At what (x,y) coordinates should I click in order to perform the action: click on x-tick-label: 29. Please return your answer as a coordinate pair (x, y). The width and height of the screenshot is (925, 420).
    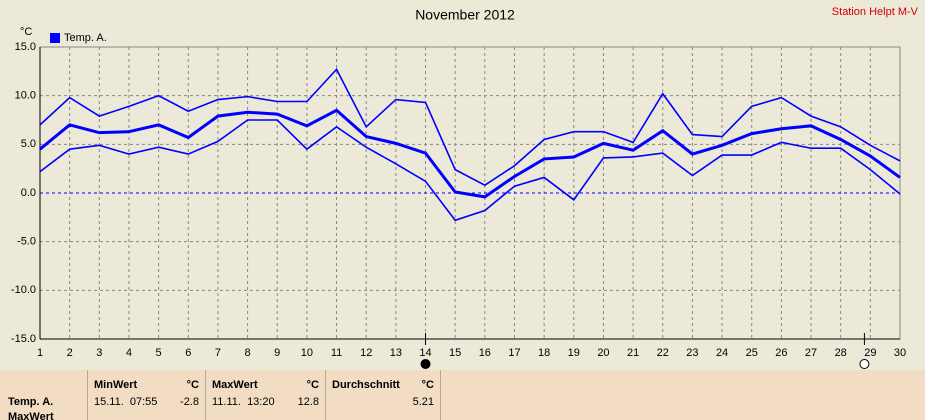
    Looking at the image, I should click on (870, 353).